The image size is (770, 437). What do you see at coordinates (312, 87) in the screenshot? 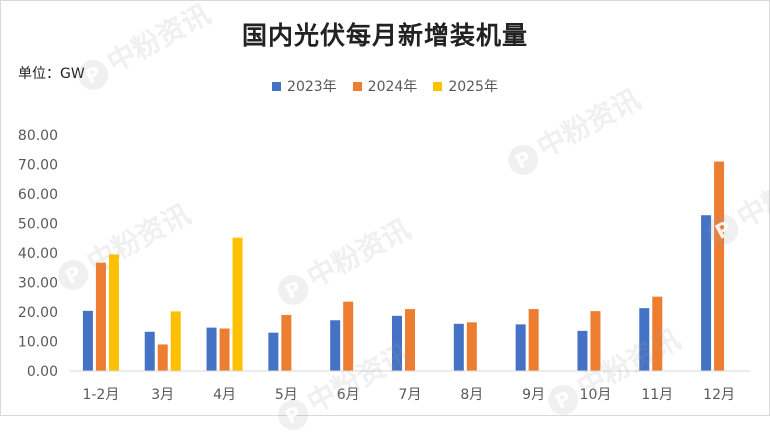
I see `legend-label-2023: 2023年` at bounding box center [312, 87].